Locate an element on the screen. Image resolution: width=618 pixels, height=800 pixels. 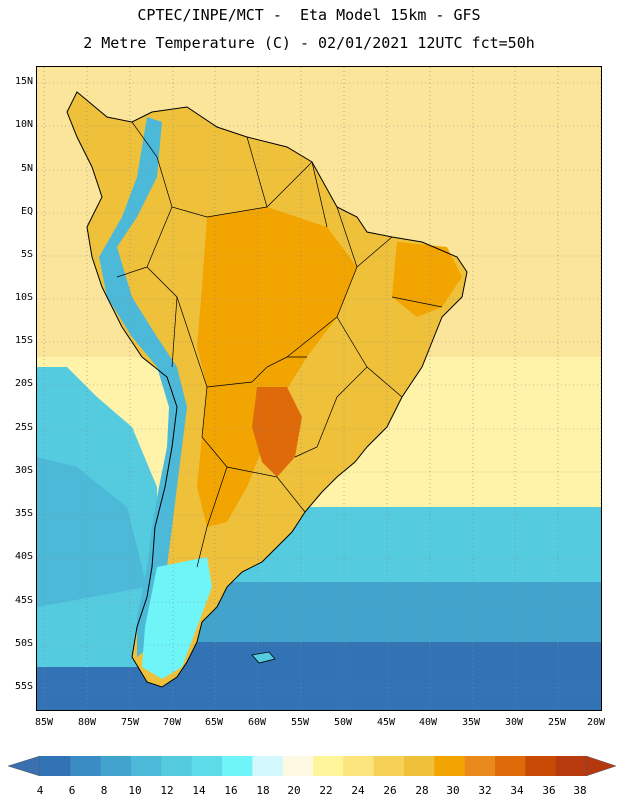
legend-label: 36 is located at coordinates (549, 790).